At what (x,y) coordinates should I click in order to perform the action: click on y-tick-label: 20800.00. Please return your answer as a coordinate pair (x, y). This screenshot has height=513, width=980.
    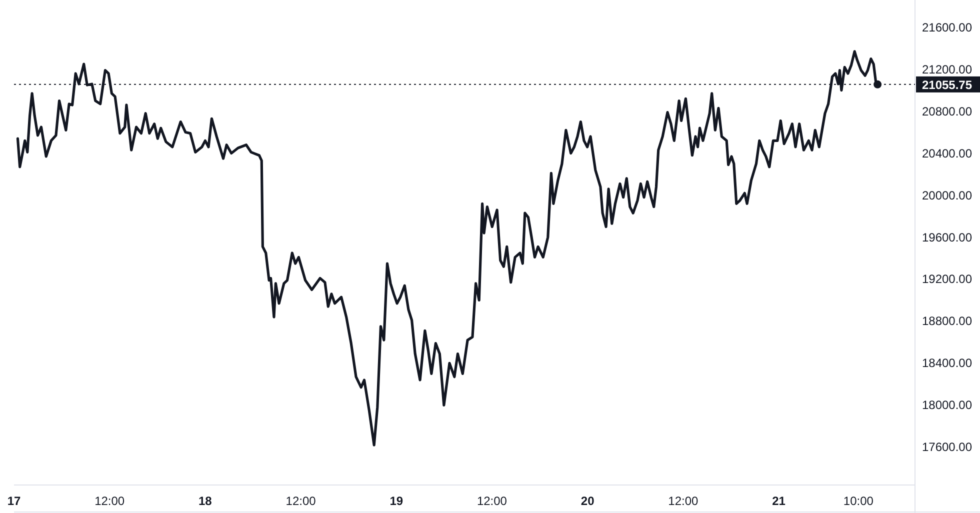
    Looking at the image, I should click on (947, 111).